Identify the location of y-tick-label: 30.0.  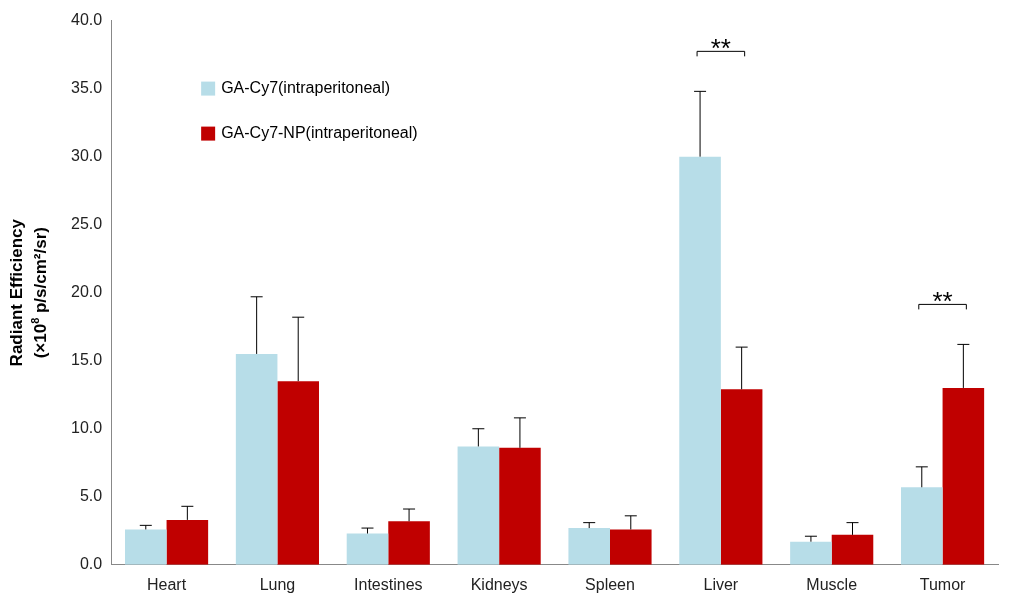
(87, 156).